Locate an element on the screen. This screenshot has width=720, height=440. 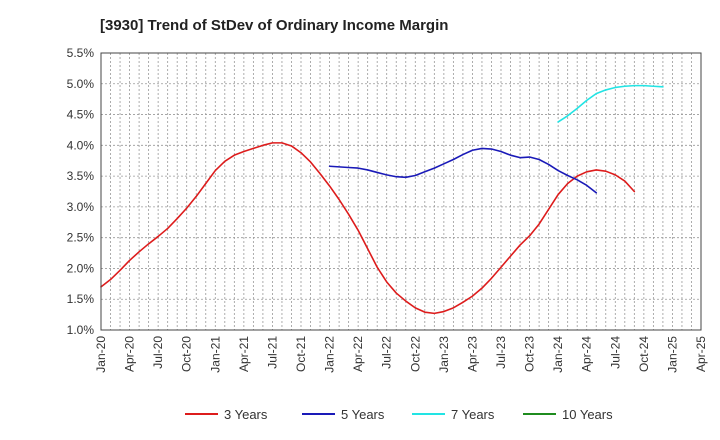
x-tick-label: Oct-21 is located at coordinates (301, 354).